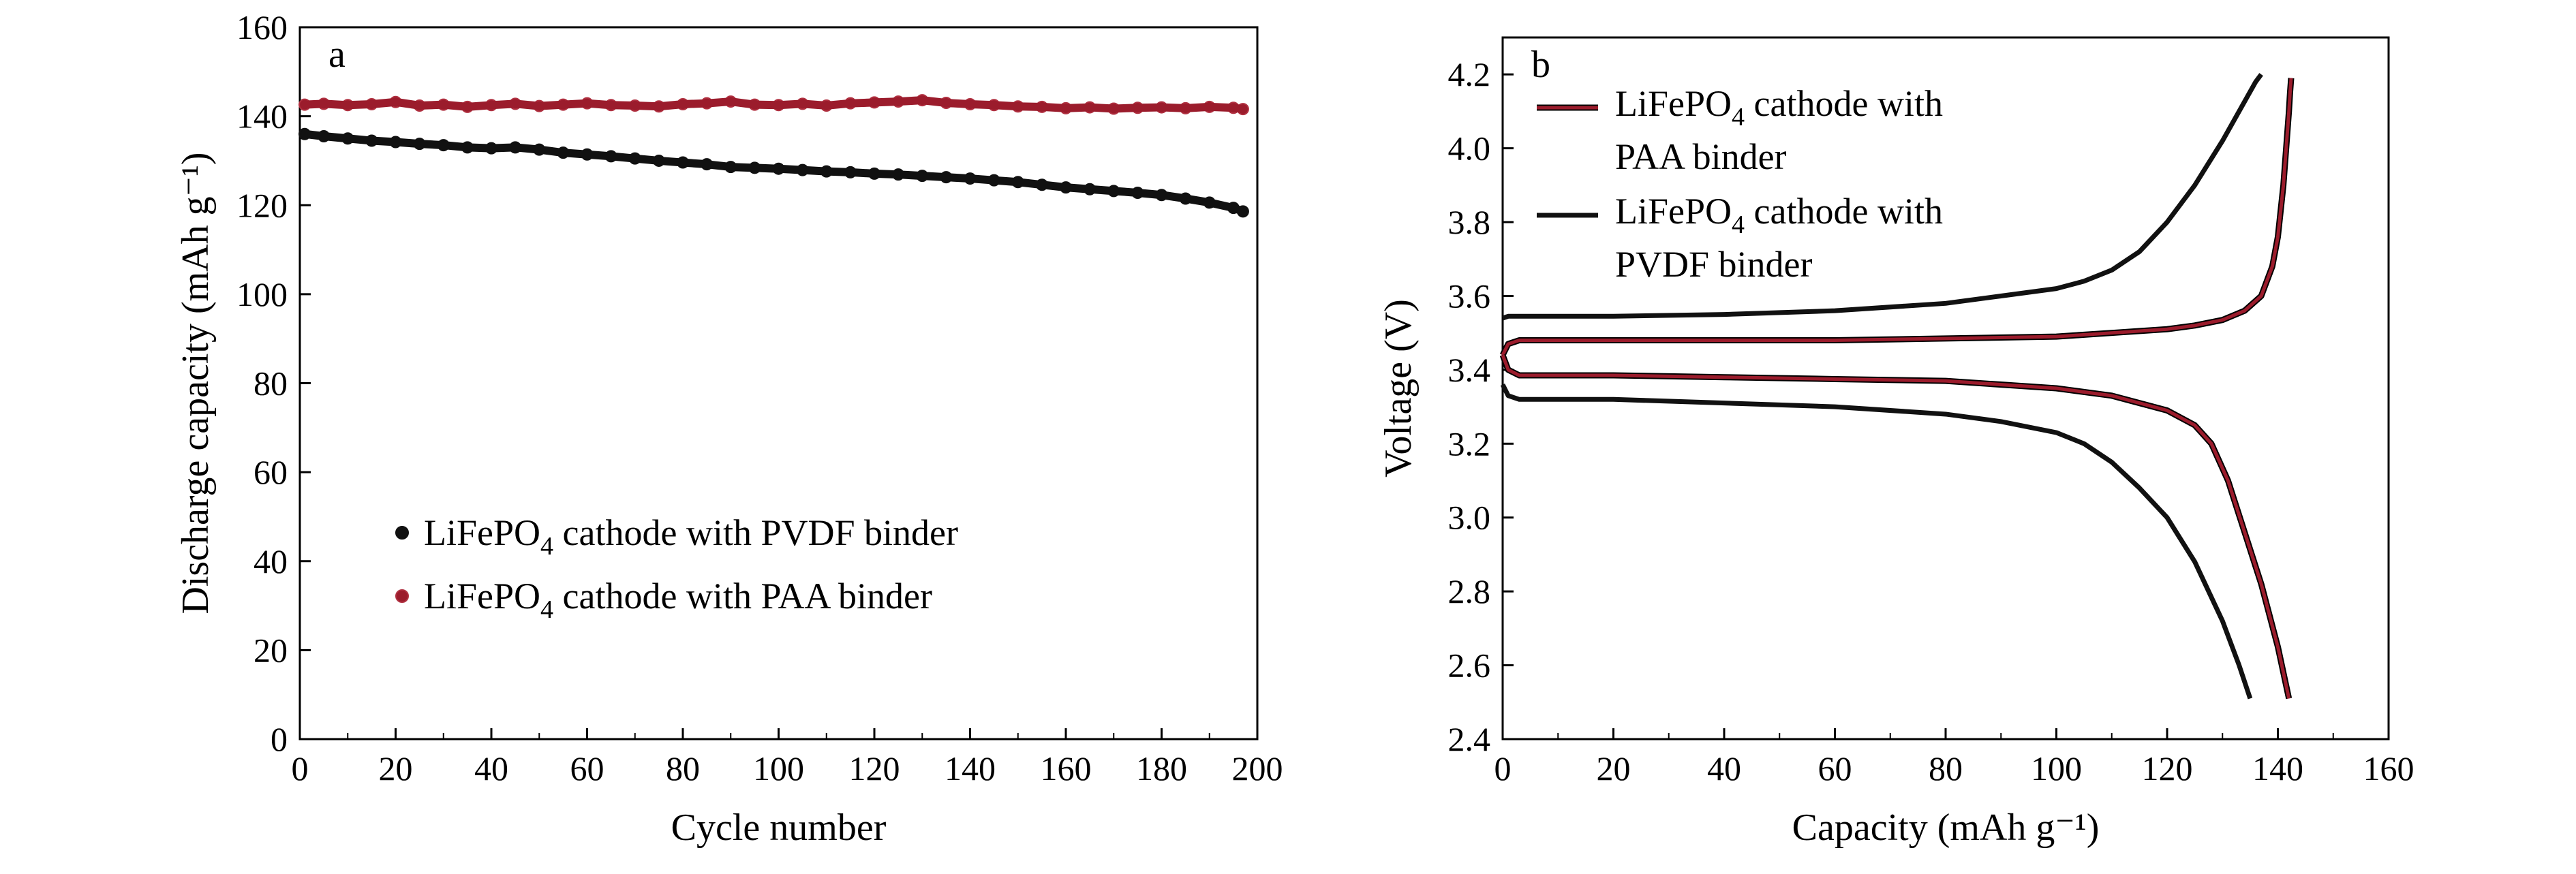 The width and height of the screenshot is (2576, 874). I want to click on y-tick-label: 0, so click(279, 739).